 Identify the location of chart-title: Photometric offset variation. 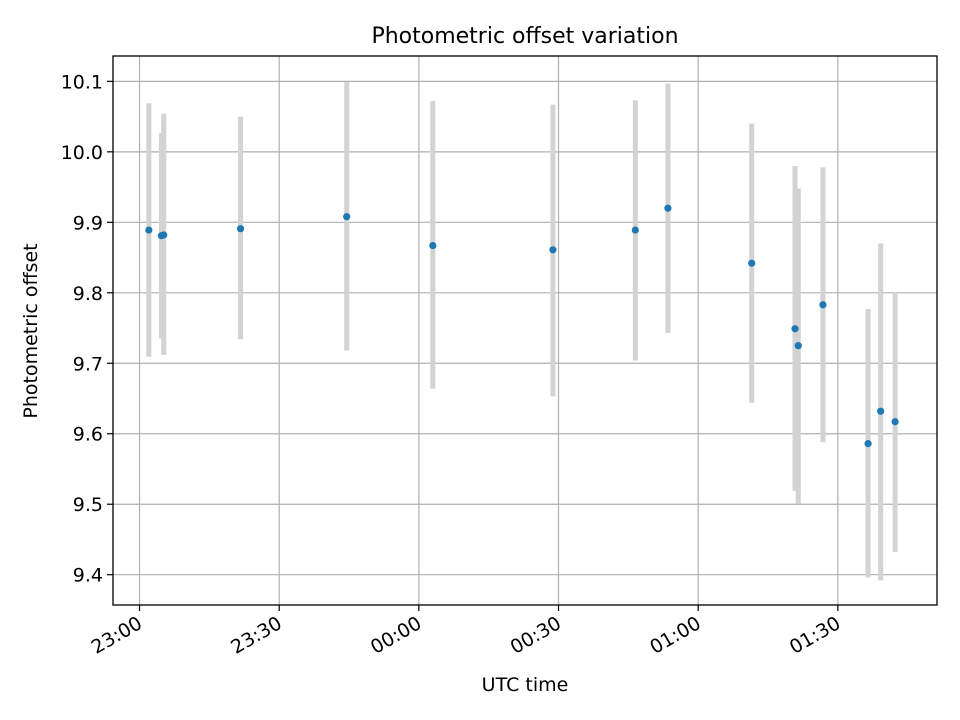
(524, 36).